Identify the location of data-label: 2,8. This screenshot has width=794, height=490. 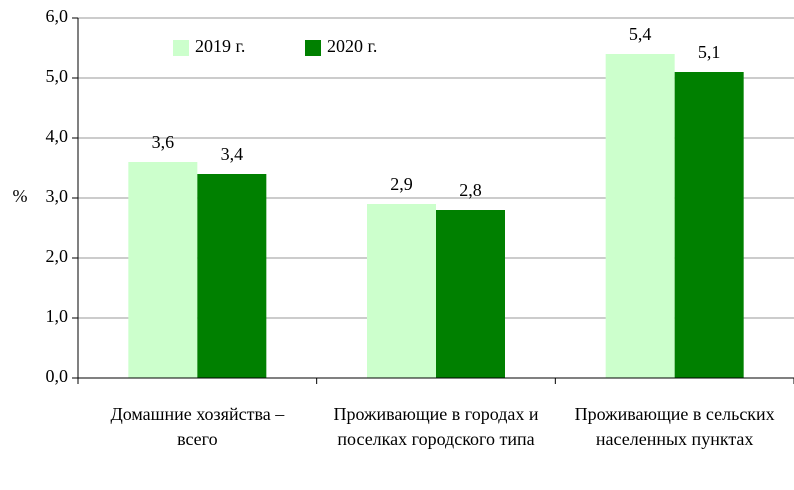
(470, 190).